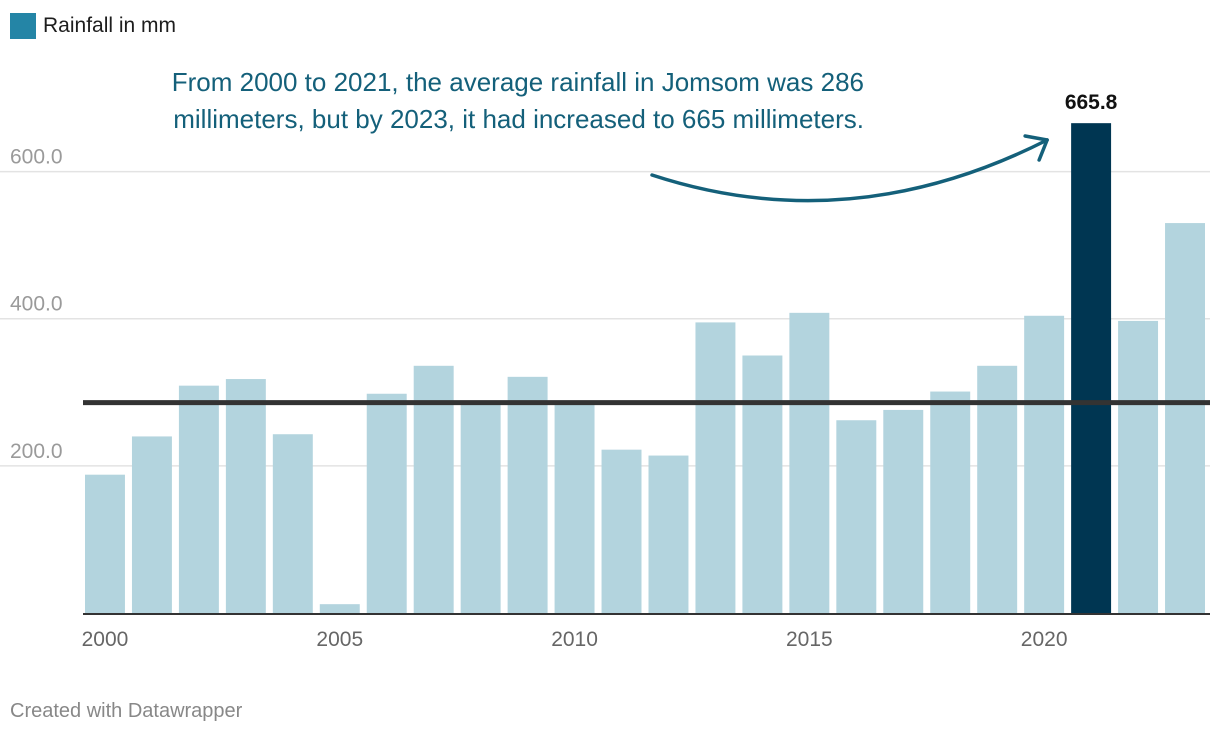 The height and width of the screenshot is (736, 1220). Describe the element at coordinates (856, 516) in the screenshot. I see `bar-2016` at that location.